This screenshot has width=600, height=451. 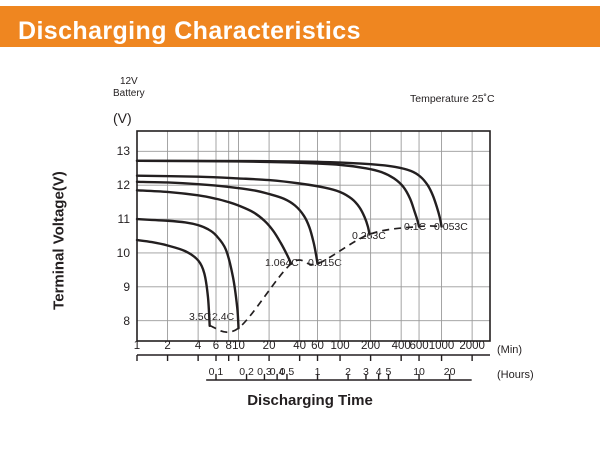 What do you see at coordinates (216, 346) in the screenshot?
I see `x-tick-min-6: 6` at bounding box center [216, 346].